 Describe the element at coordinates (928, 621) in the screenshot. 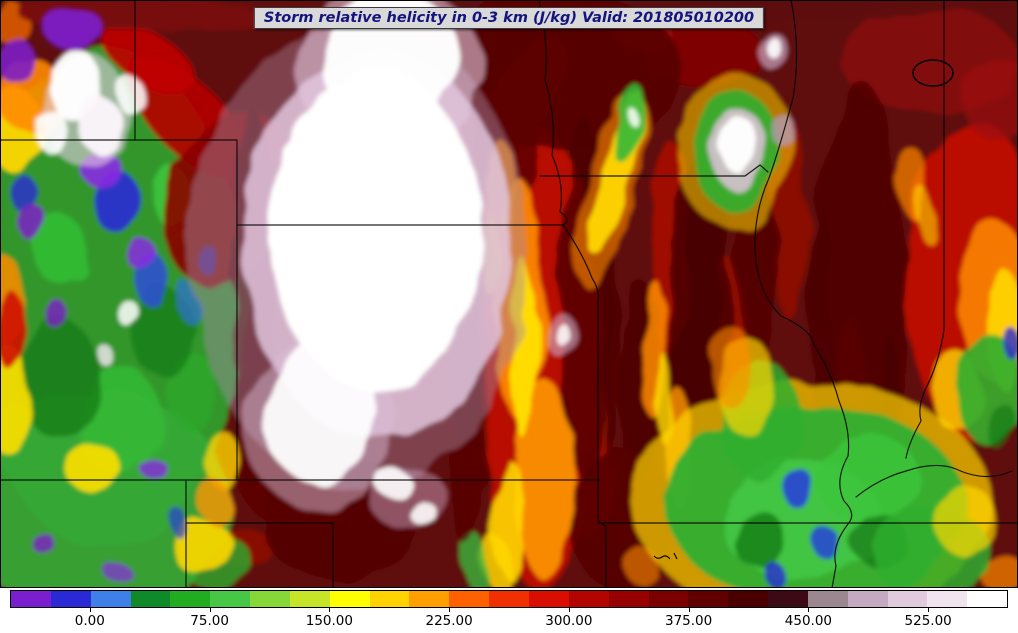

I see `colorbar-tick-label: 525.00` at that location.